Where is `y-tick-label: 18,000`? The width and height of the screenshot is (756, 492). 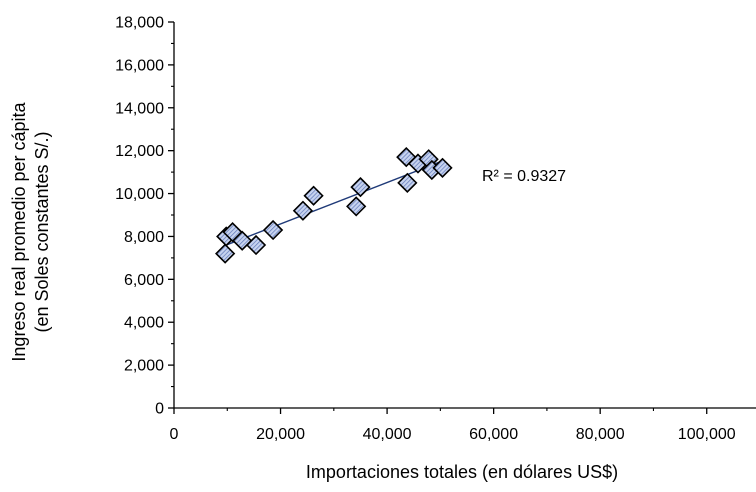
y-tick-label: 18,000 is located at coordinates (139, 23).